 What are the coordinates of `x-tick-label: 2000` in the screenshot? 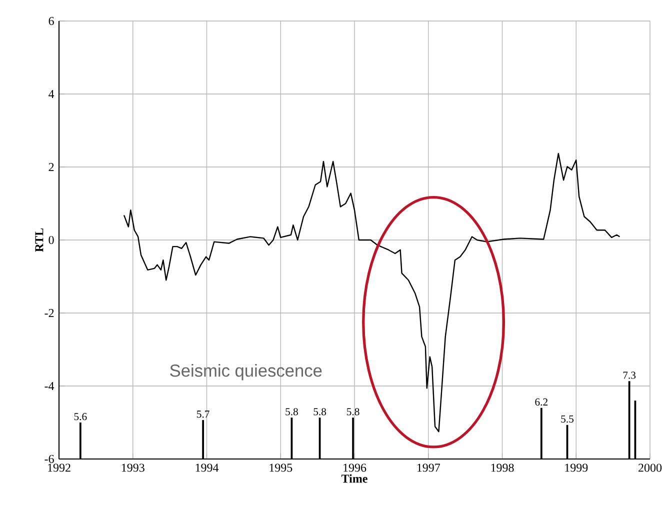 It's located at (650, 468).